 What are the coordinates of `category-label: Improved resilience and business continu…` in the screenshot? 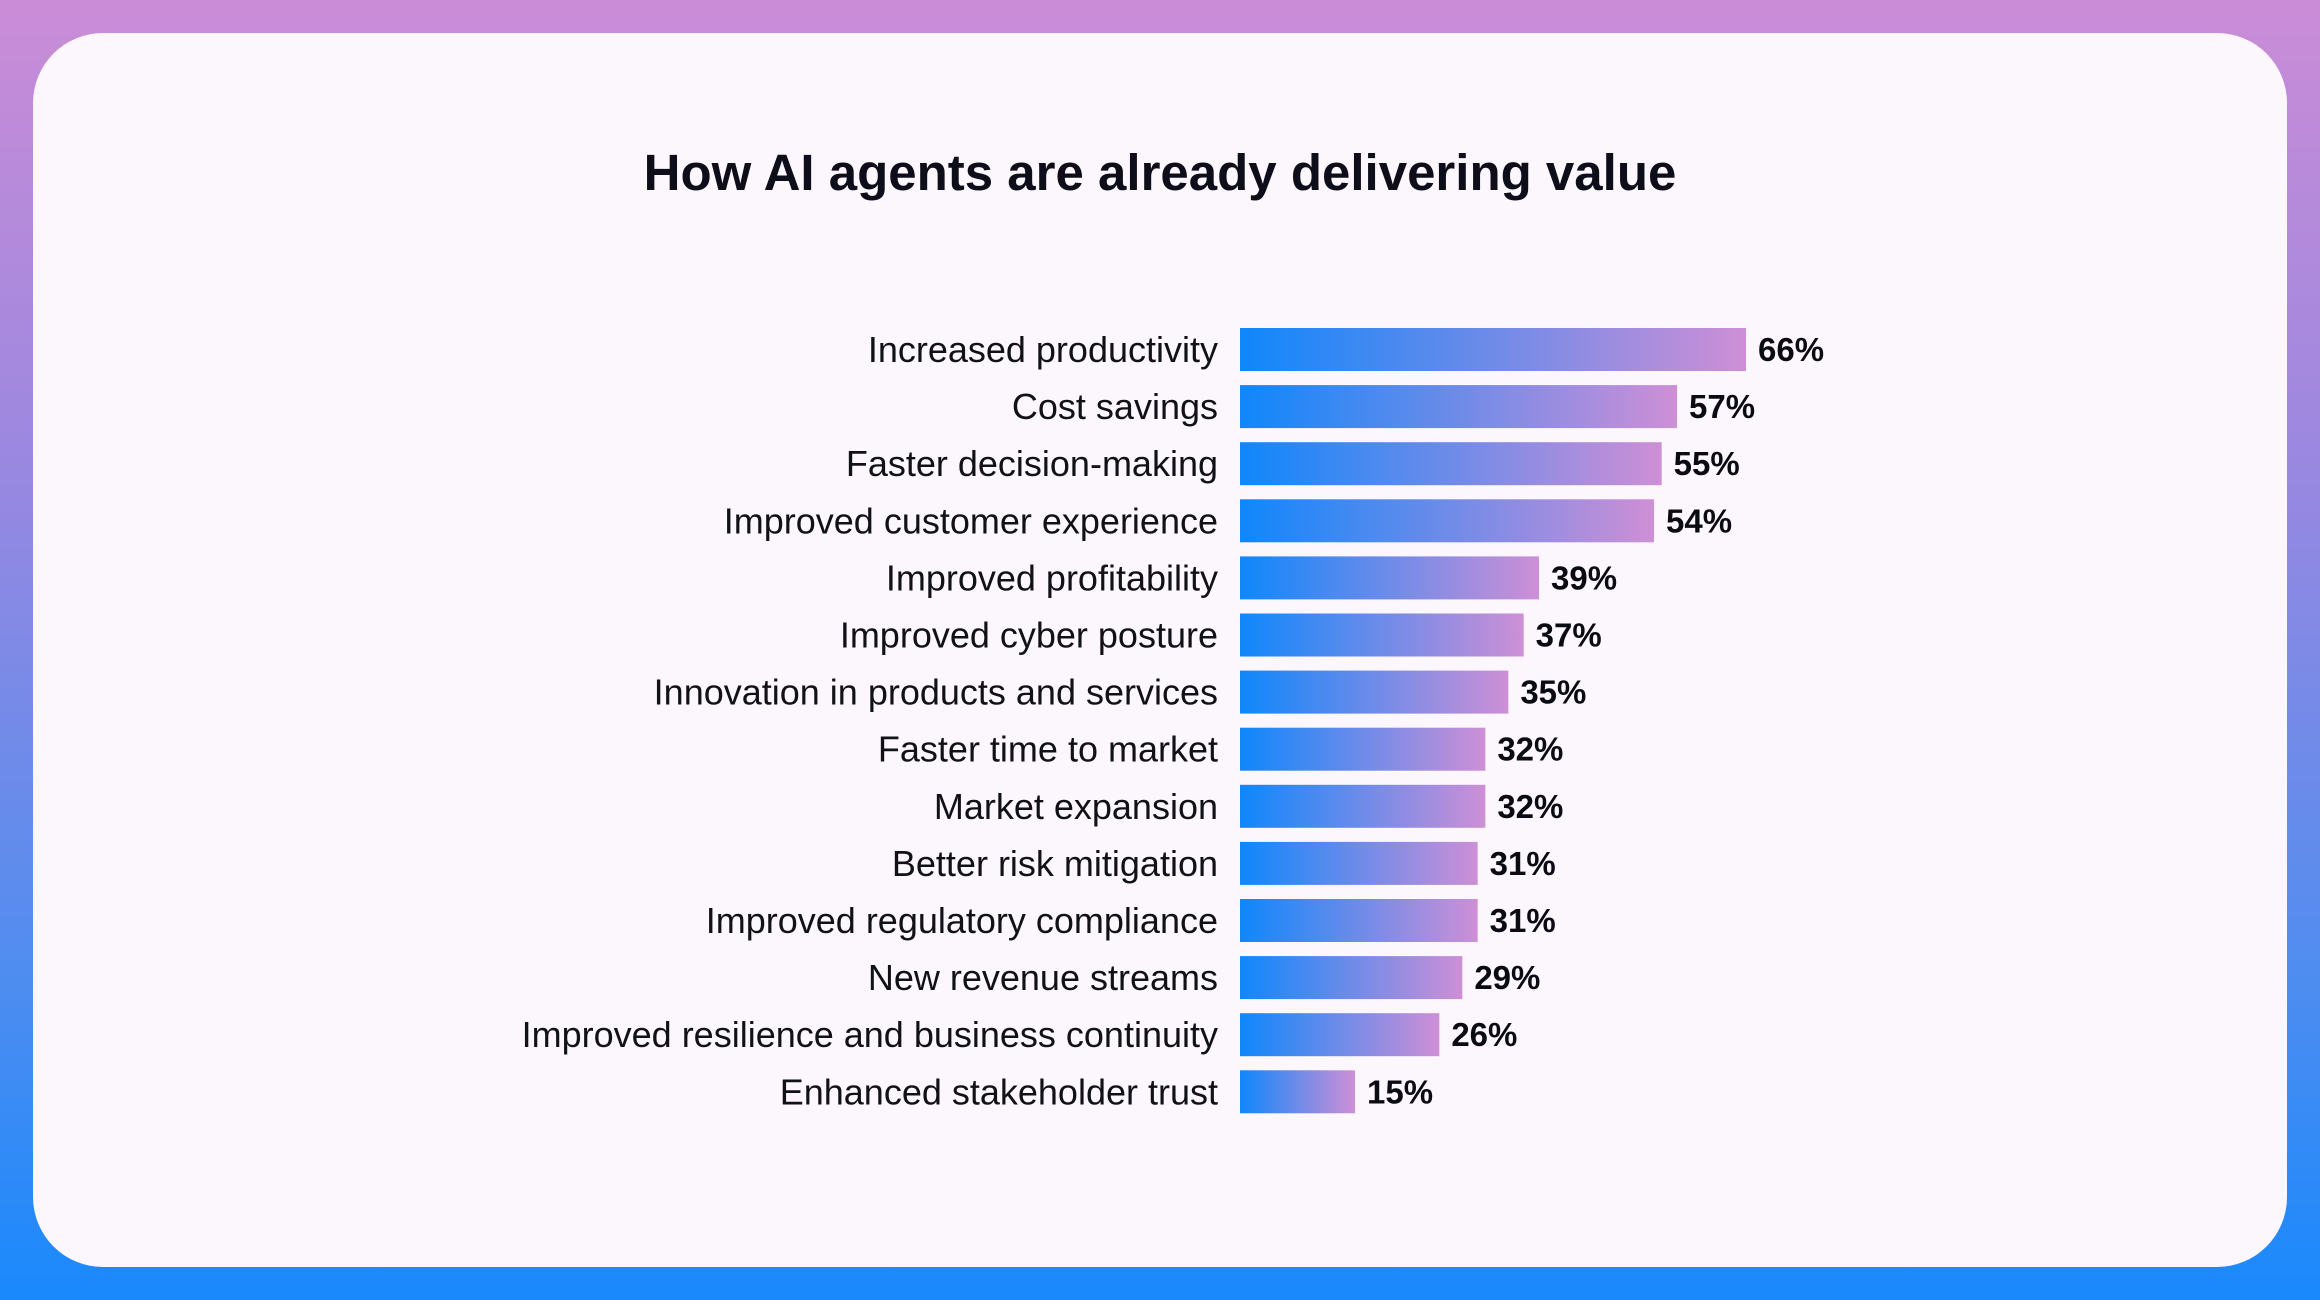 It's located at (870, 1034).